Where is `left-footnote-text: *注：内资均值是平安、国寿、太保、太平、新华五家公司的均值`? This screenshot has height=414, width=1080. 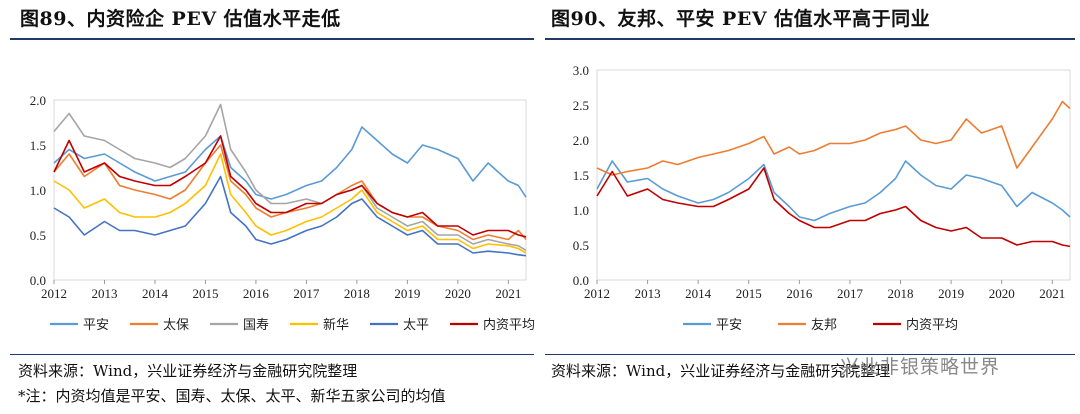 left-footnote-text: *注：内资均值是平安、国寿、太保、太平、新华五家公司的均值 is located at coordinates (232, 396).